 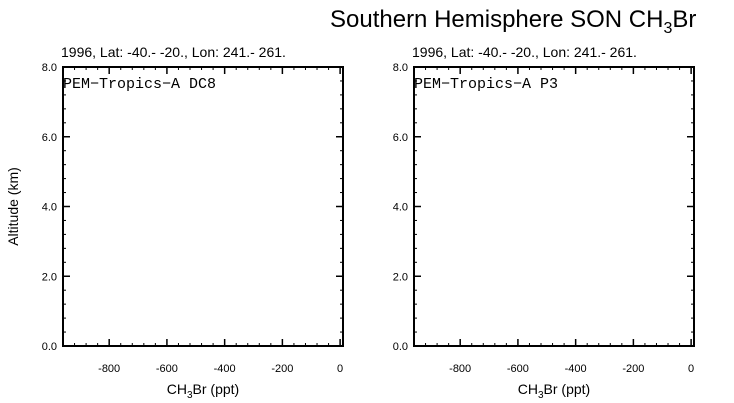 What do you see at coordinates (49, 347) in the screenshot?
I see `panel1-y-tick-label: 0.0` at bounding box center [49, 347].